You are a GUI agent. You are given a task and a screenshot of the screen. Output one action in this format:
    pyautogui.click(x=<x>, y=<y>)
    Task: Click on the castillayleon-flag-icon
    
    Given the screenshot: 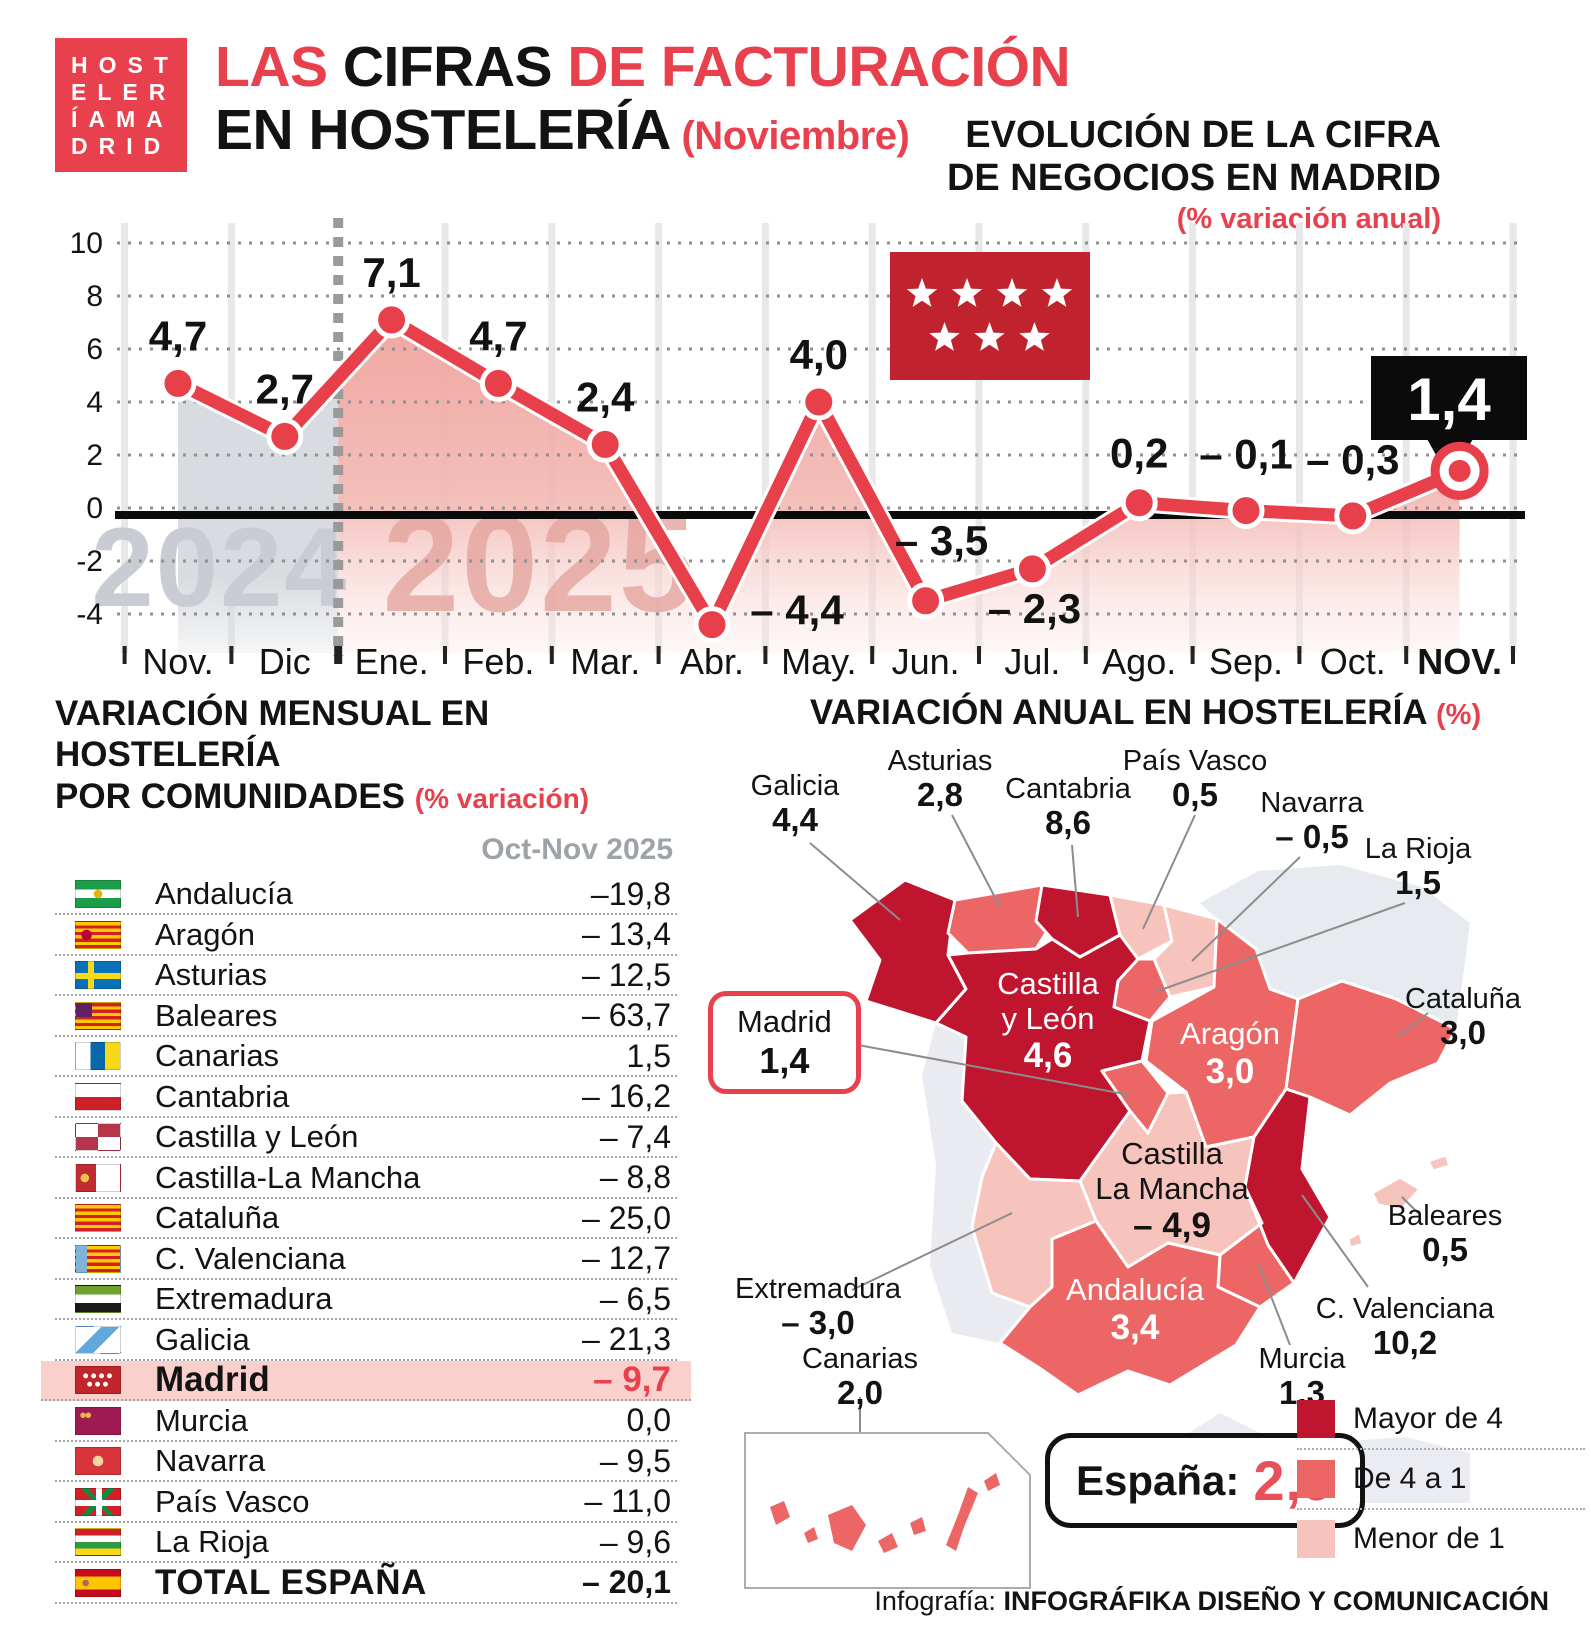 What is the action you would take?
    pyautogui.click(x=98, y=1137)
    